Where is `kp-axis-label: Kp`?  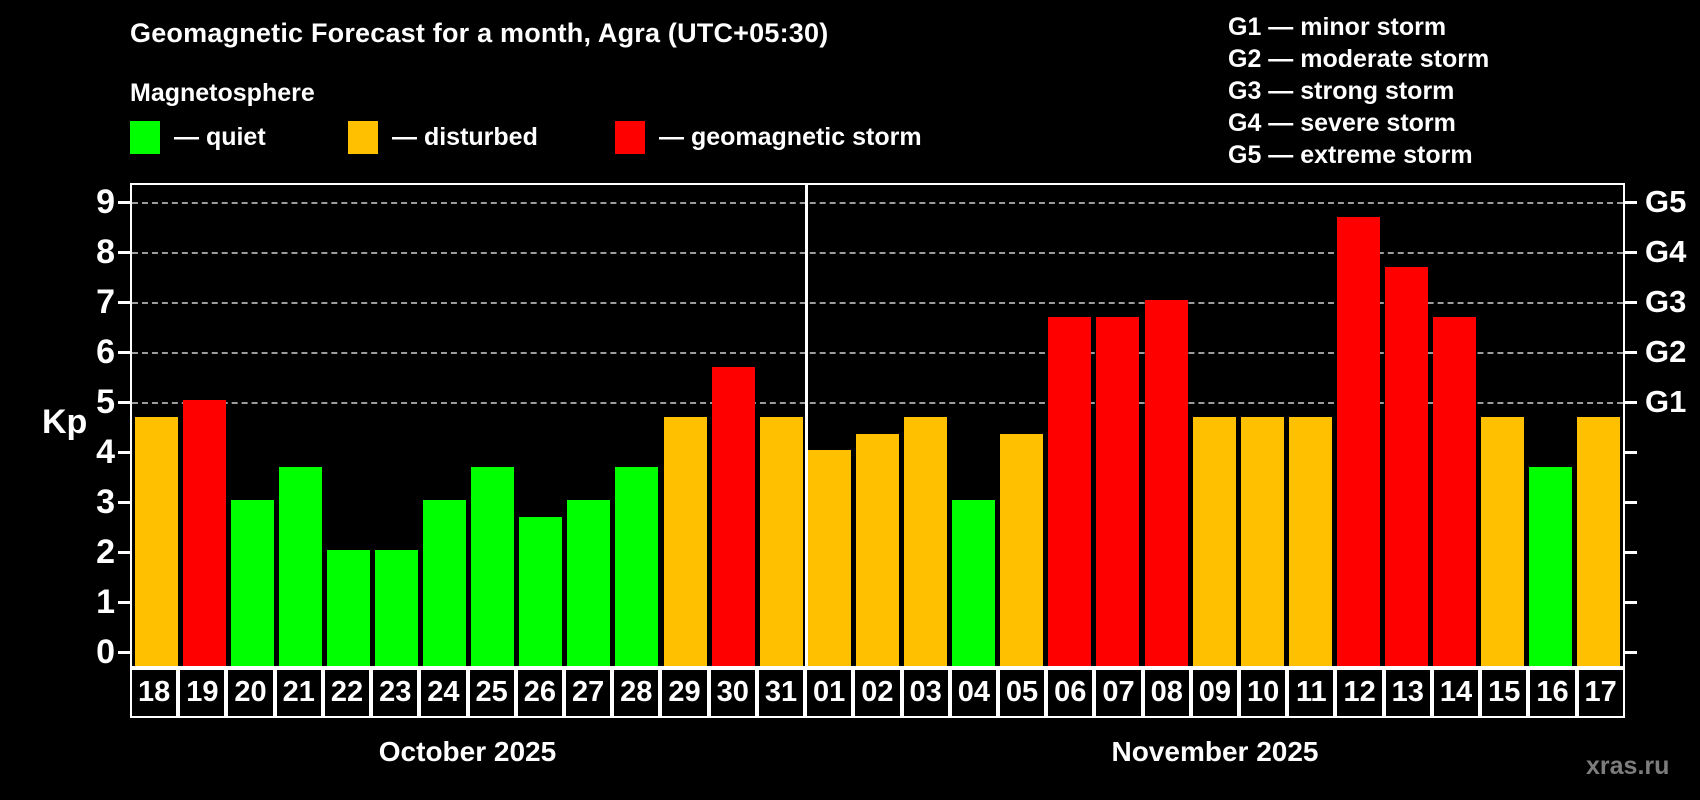 kp-axis-label: Kp is located at coordinates (65, 422).